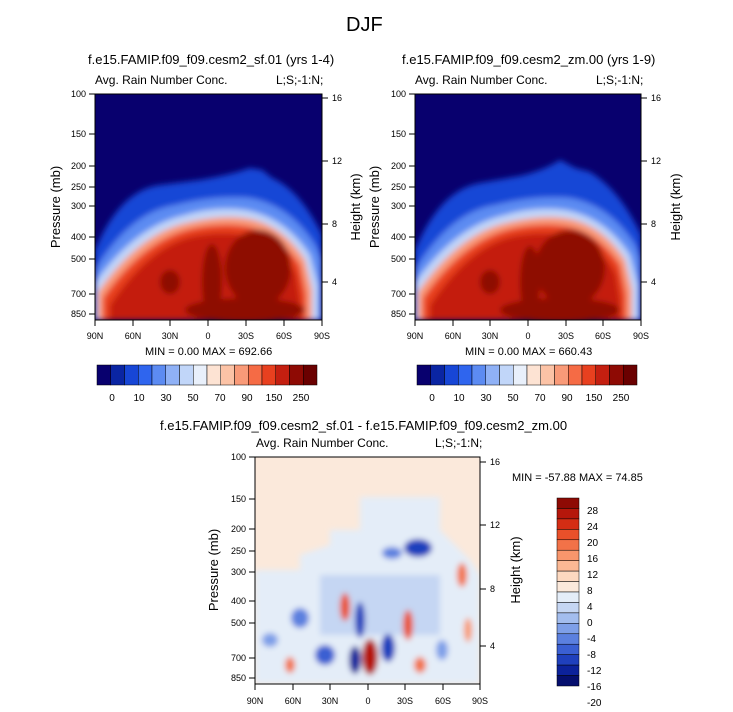 This screenshot has height=712, width=733. I want to click on colorbar-label: -4, so click(591, 639).